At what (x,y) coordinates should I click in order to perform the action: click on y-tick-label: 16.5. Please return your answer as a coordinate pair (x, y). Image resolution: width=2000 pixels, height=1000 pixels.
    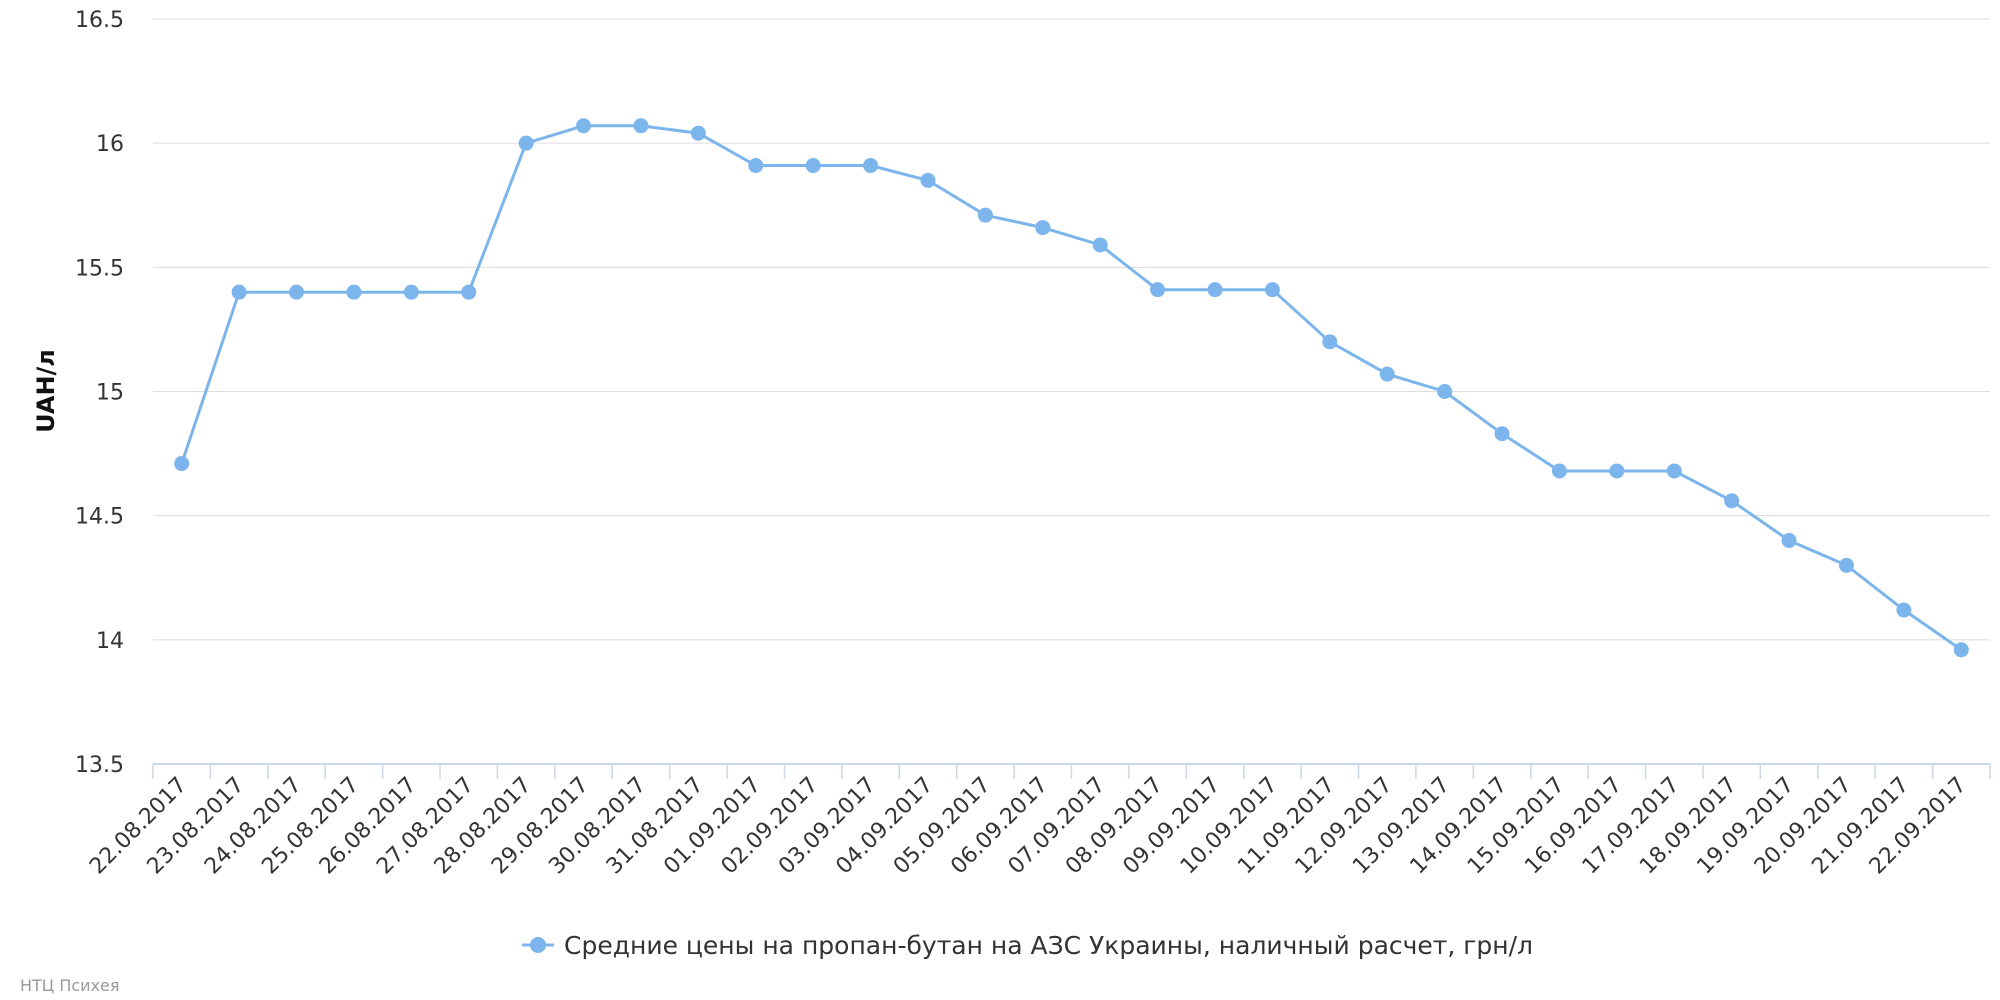
    Looking at the image, I should click on (99, 20).